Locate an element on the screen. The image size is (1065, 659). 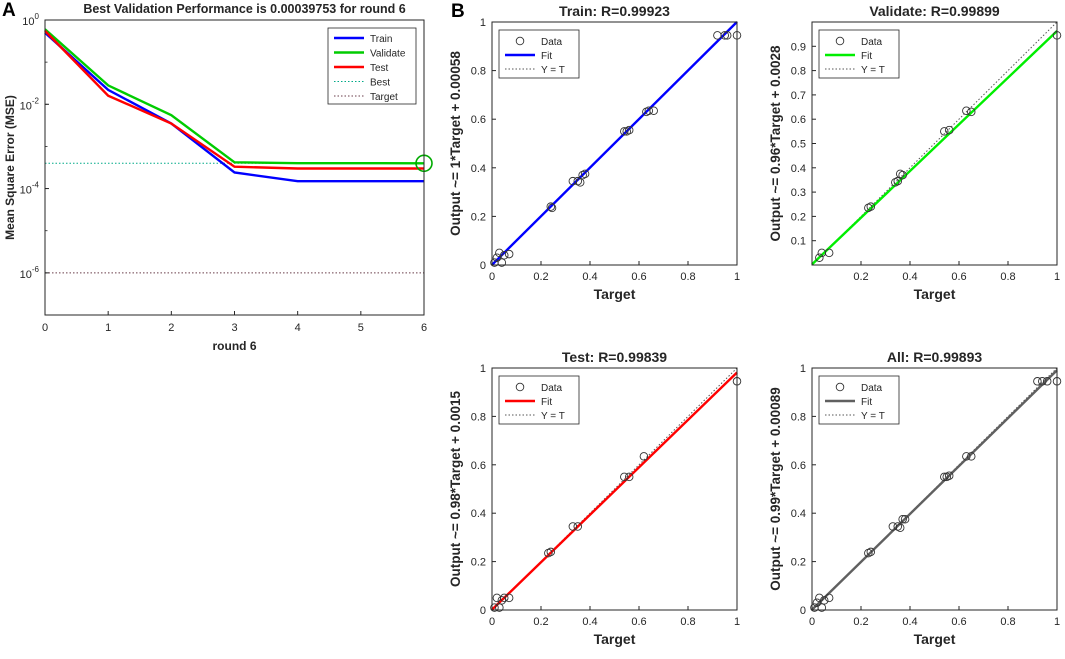
panel-label-a: A is located at coordinates (9, 10).